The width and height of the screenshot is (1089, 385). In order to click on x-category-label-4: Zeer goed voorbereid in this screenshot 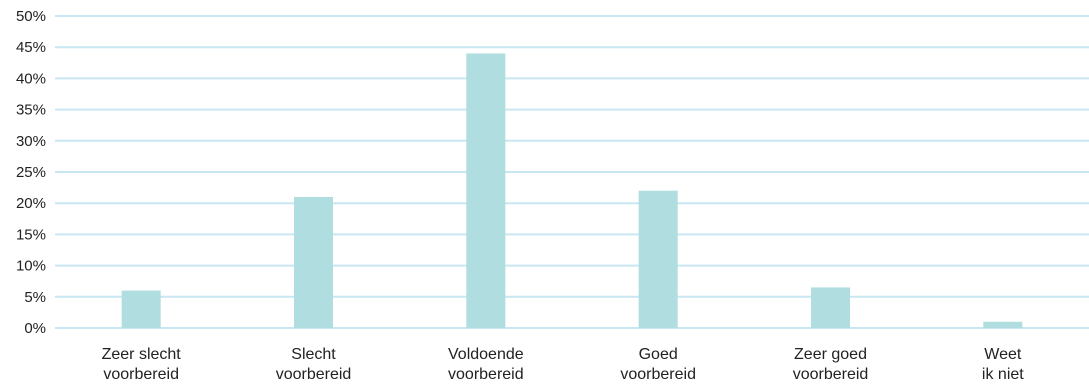, I will do `click(831, 364)`.